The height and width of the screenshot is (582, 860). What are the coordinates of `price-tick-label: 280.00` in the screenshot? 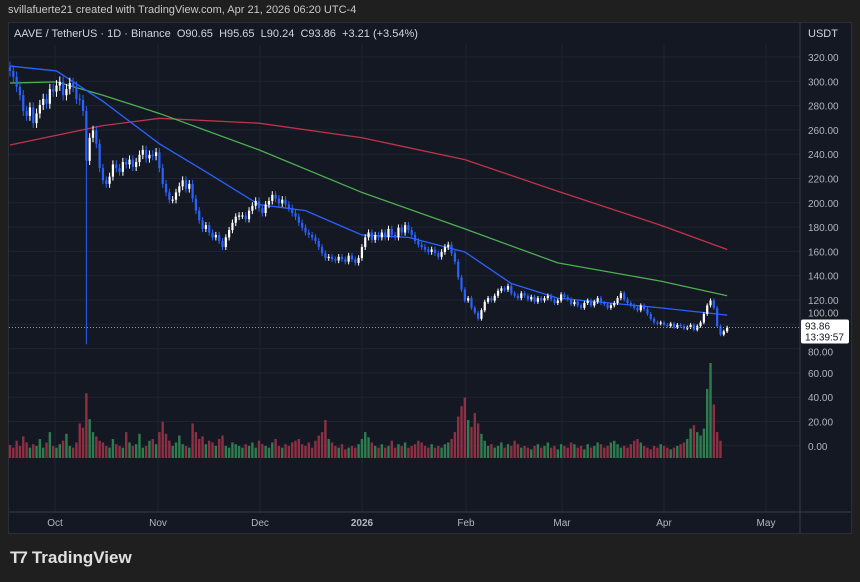 It's located at (823, 107).